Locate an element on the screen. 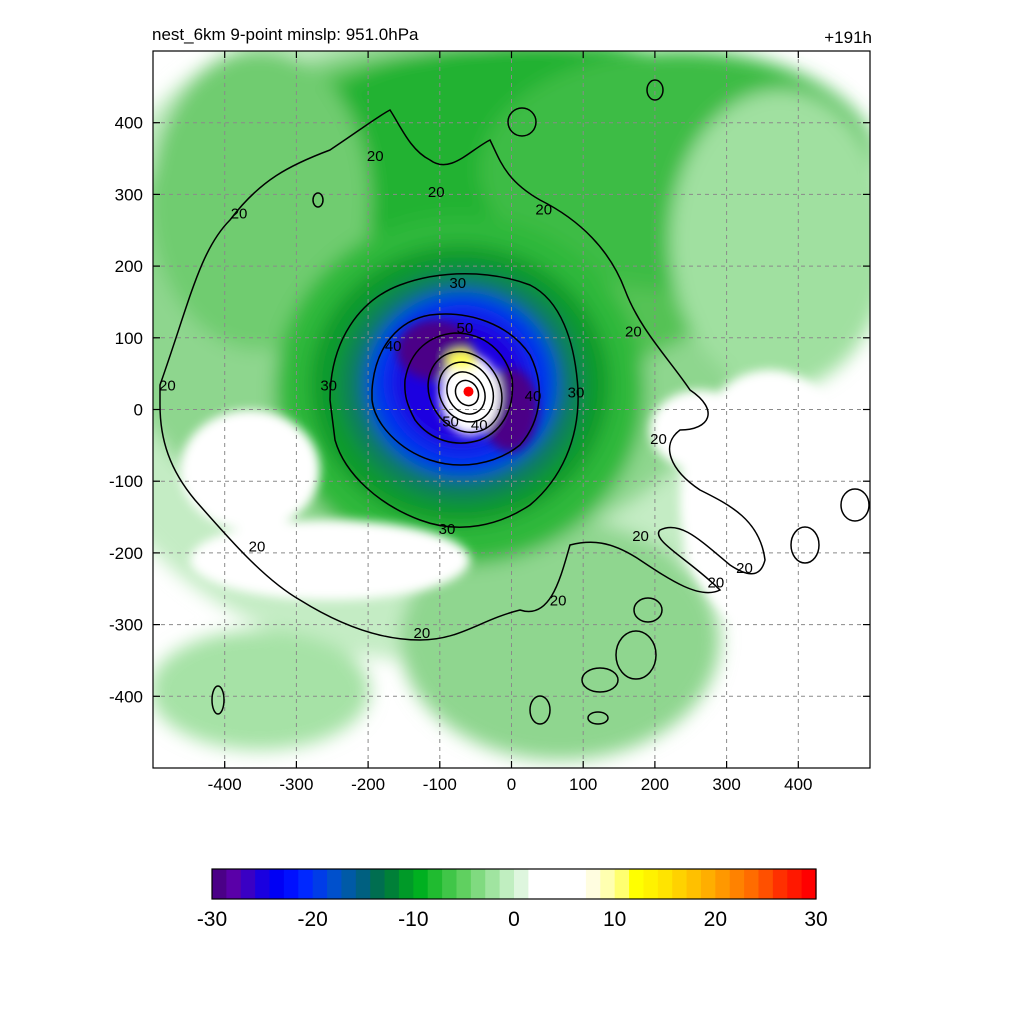  colorbar-tick-label: -30 is located at coordinates (212, 919).